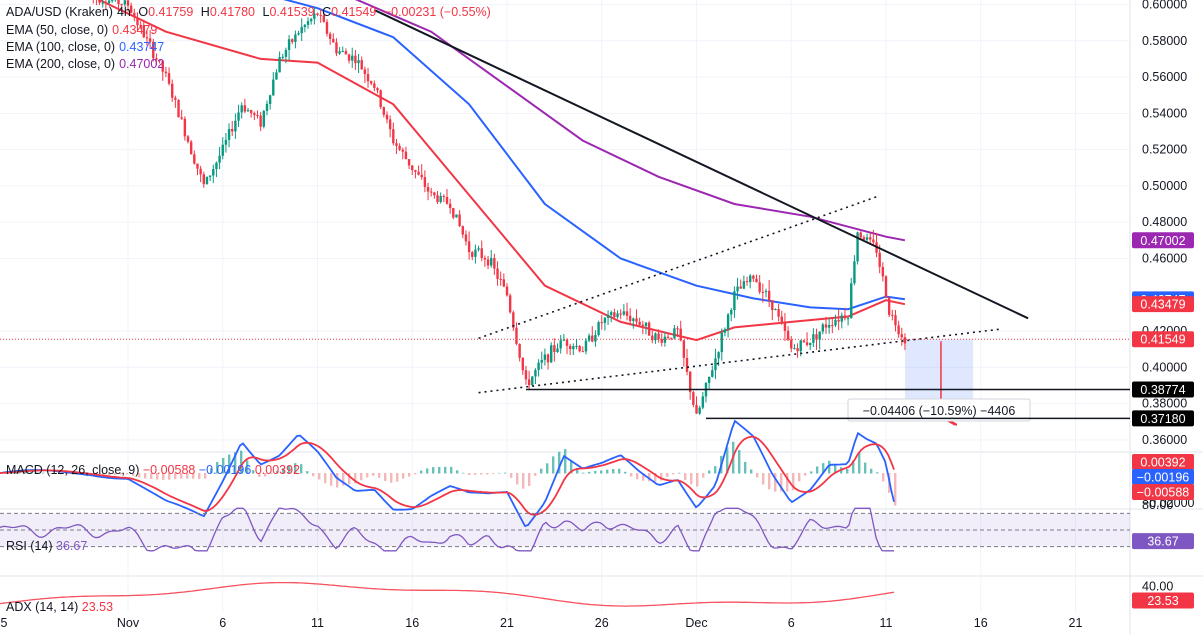 This screenshot has width=1203, height=634. I want to click on macd-signal-line, so click(447, 475).